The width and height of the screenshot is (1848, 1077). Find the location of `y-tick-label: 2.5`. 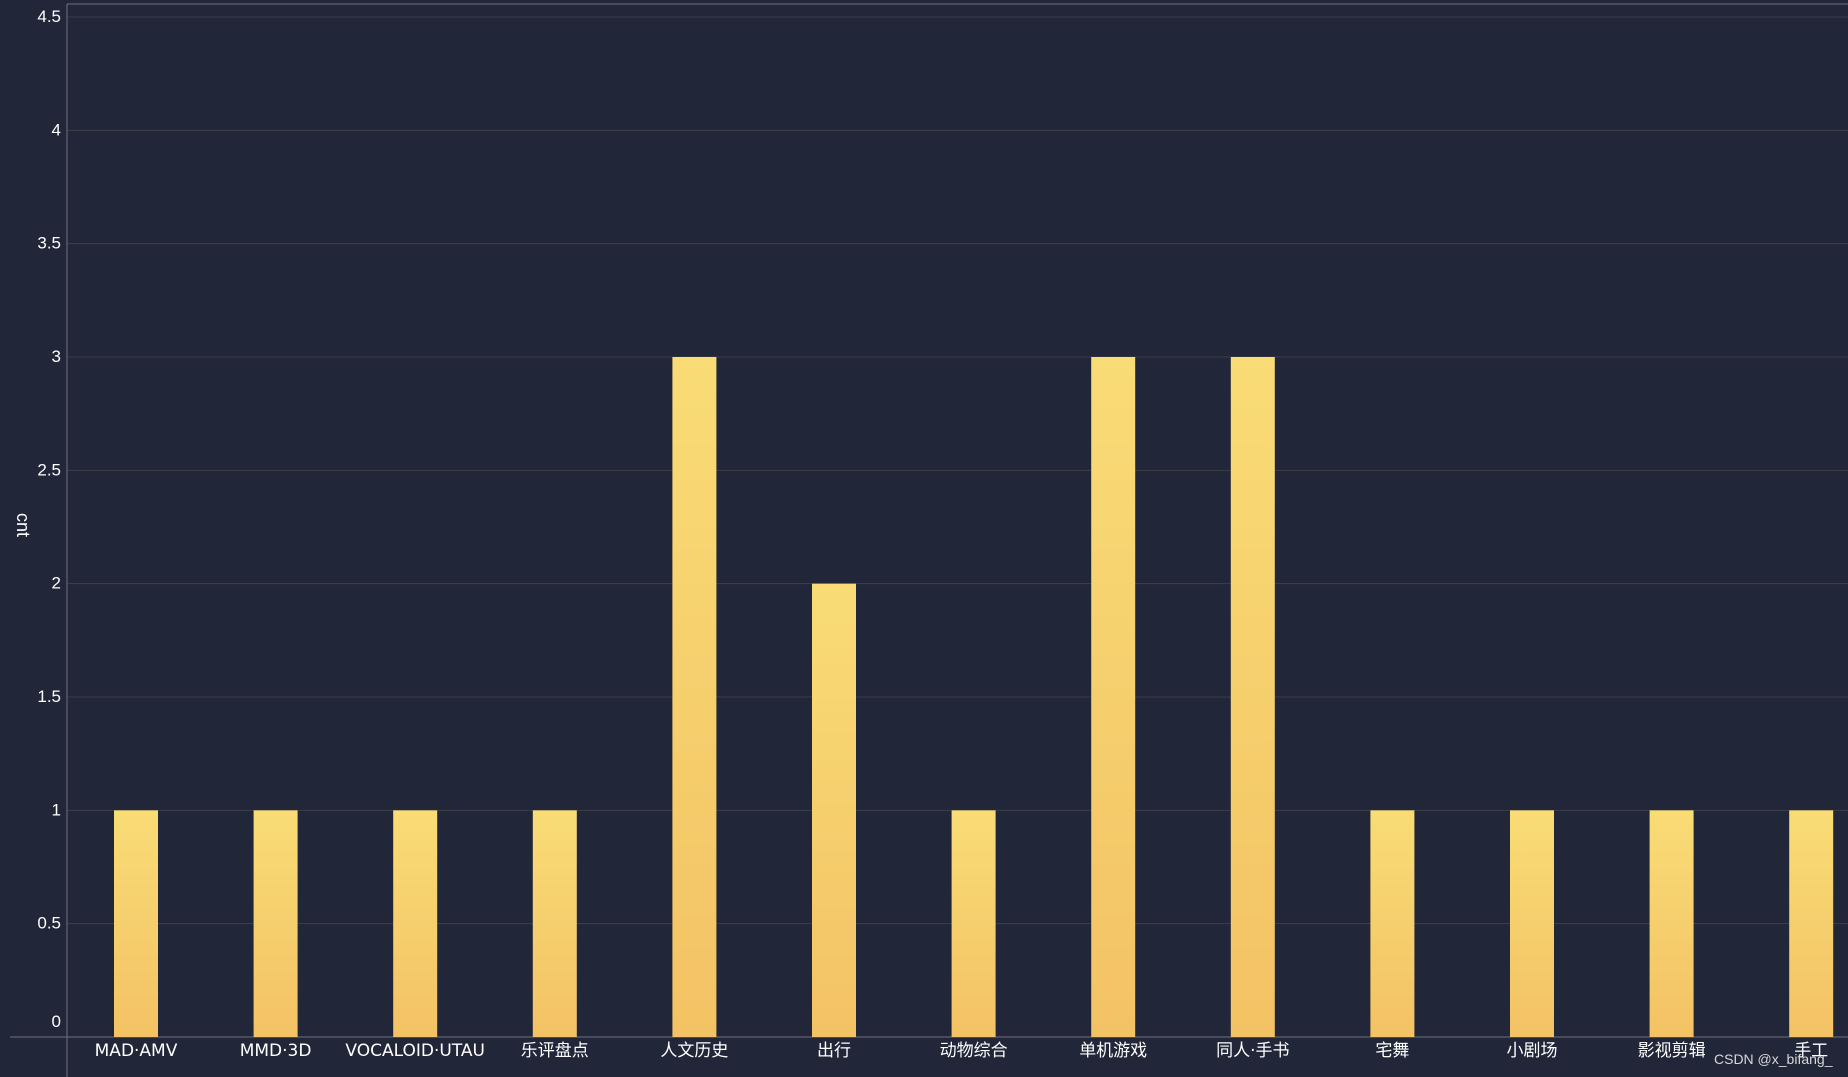

y-tick-label: 2.5 is located at coordinates (49, 469).